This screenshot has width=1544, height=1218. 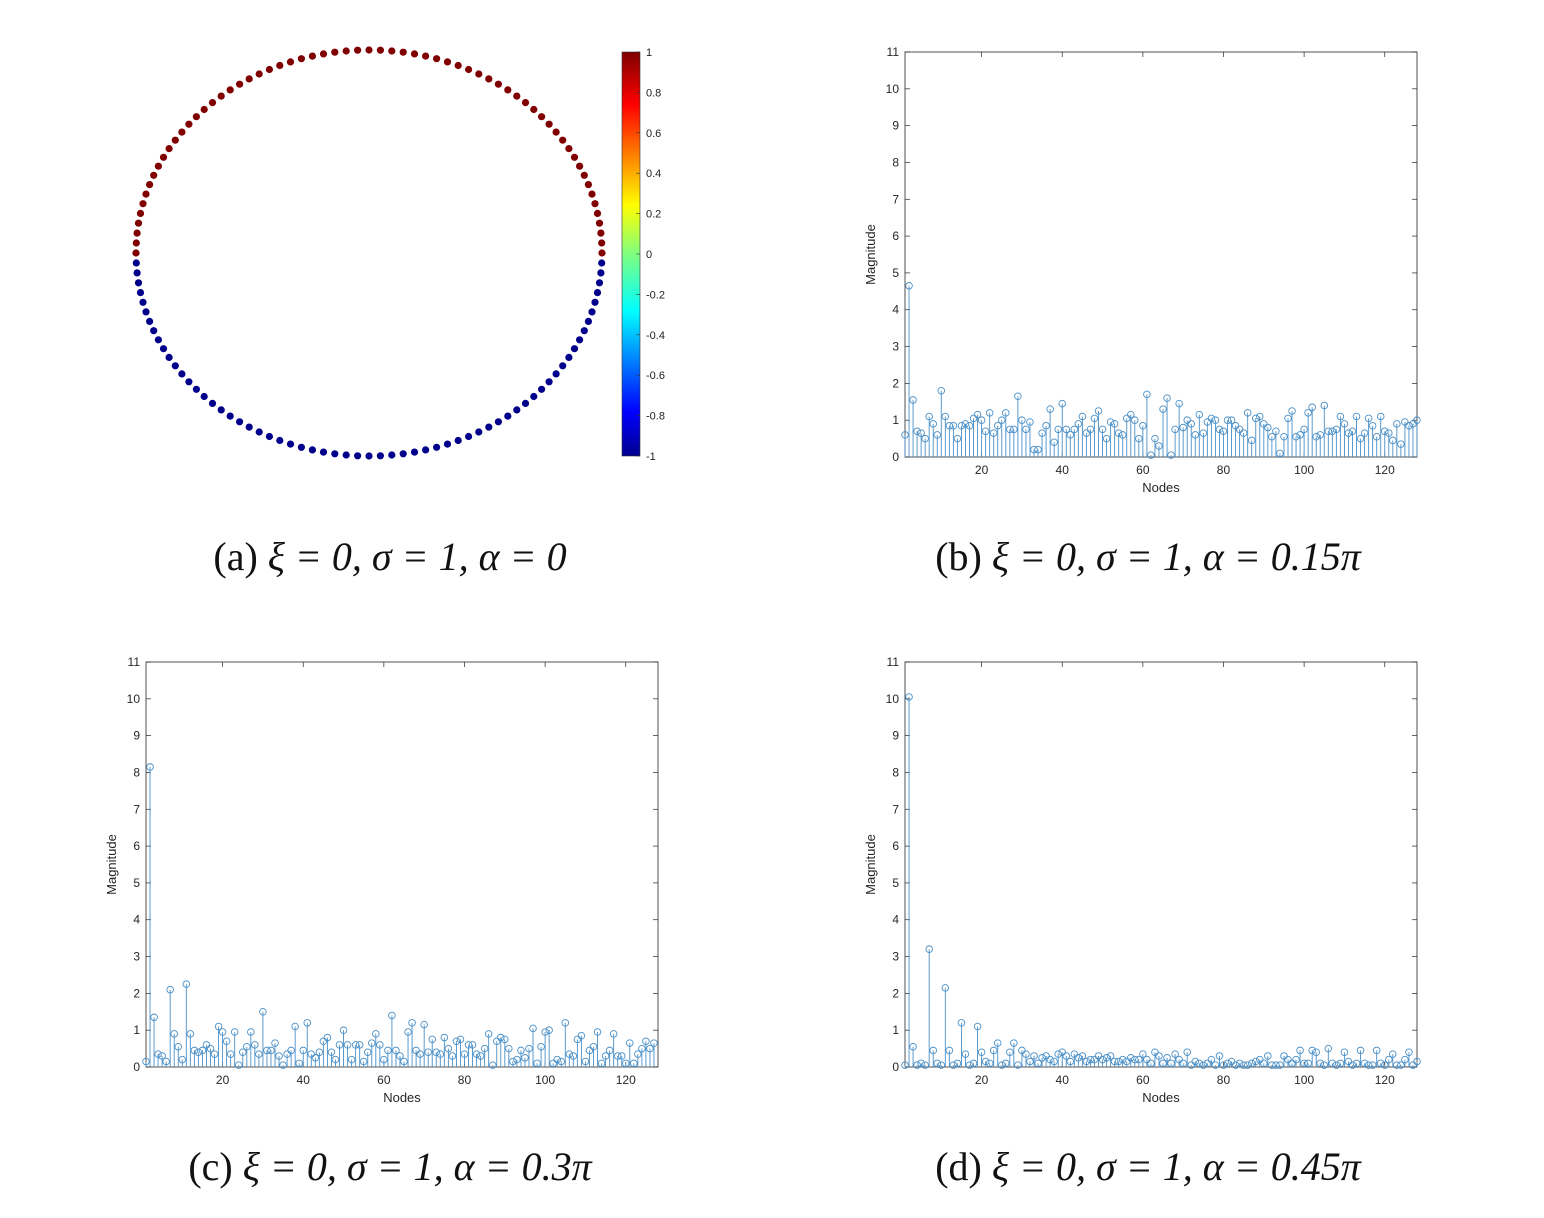 I want to click on caption-a-text: ξ = 0, σ = 1, α = 0, so click(x=417, y=556).